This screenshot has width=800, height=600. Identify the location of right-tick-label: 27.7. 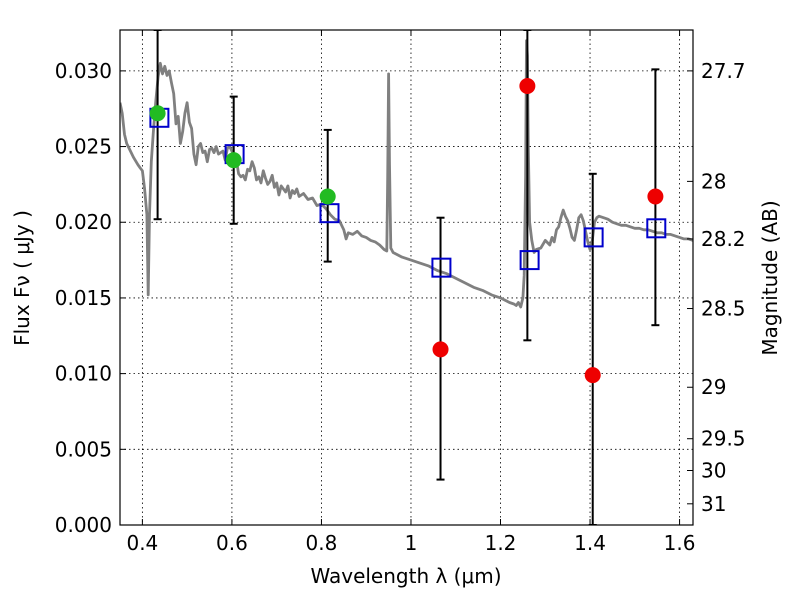
(723, 71).